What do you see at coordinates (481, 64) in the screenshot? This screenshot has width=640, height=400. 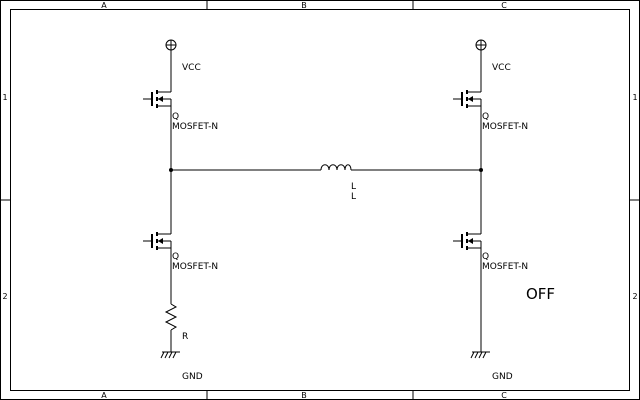 I see `vcc-symbol-right-icon` at bounding box center [481, 64].